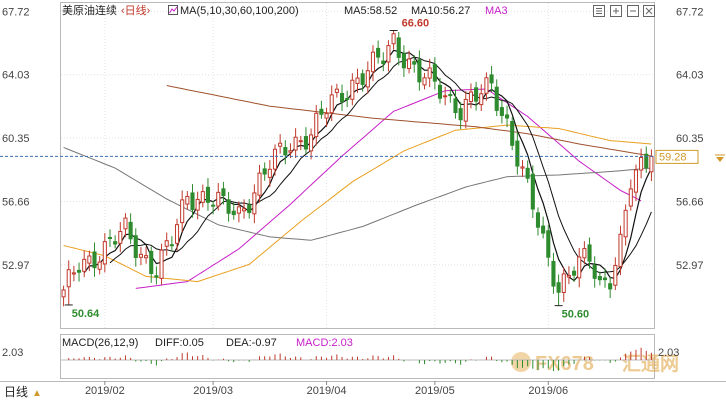 The image size is (726, 405). What do you see at coordinates (690, 12) in the screenshot?
I see `y-tick-label-right: 67.72` at bounding box center [690, 12].